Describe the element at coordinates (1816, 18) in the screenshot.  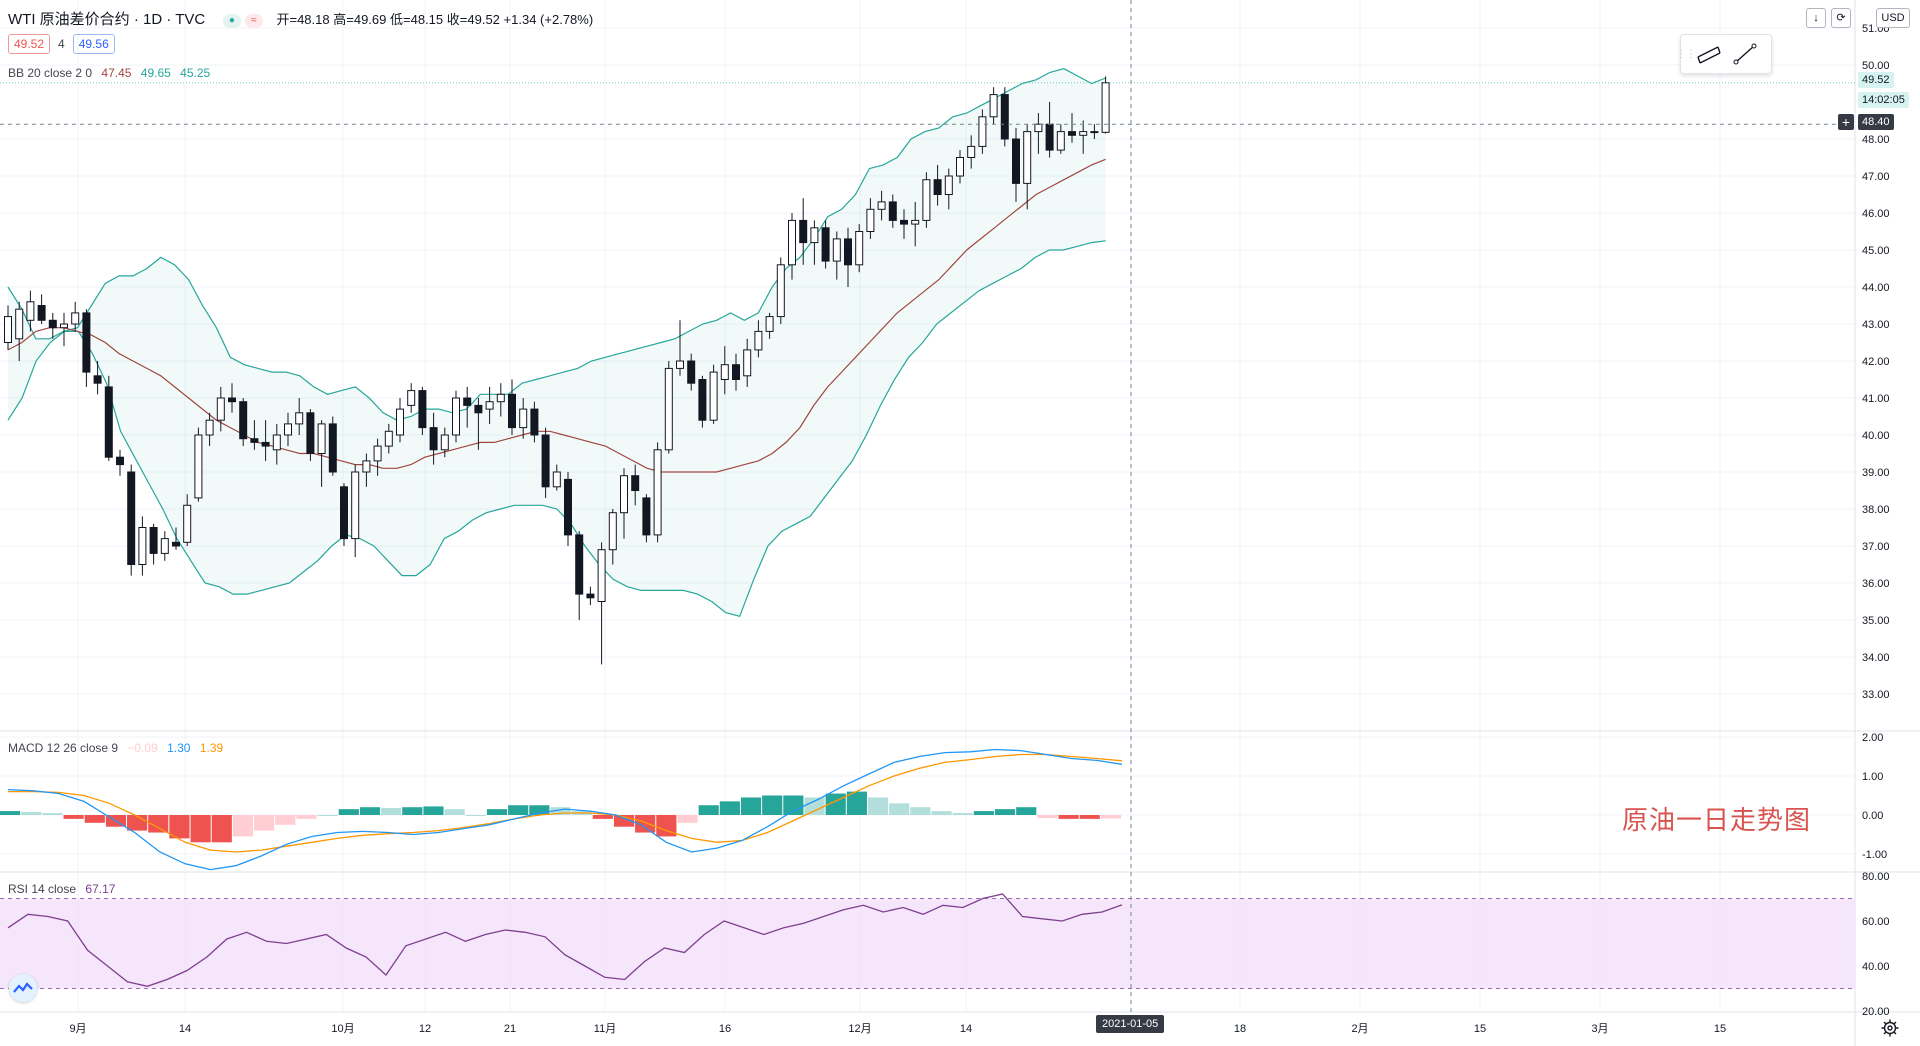
I see `download-button: ↓` at that location.